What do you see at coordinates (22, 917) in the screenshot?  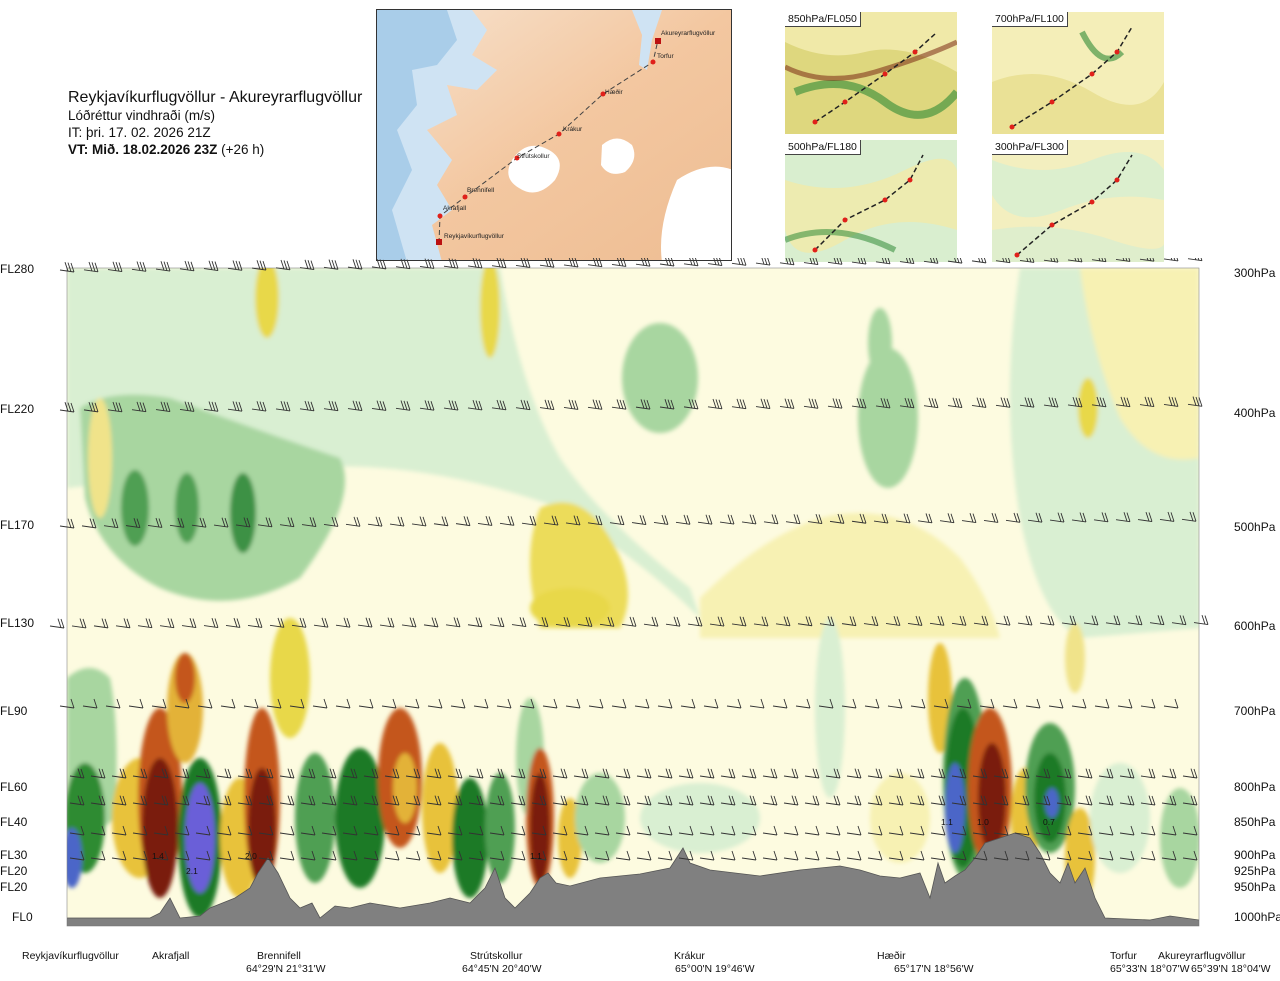 I see `fl-label: FL0` at bounding box center [22, 917].